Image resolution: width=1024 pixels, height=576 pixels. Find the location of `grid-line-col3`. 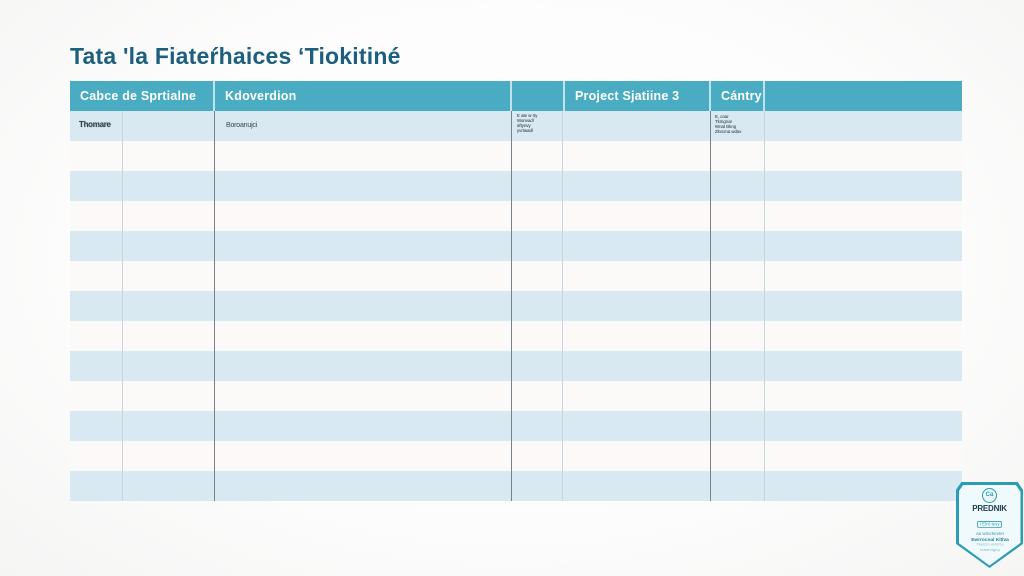

grid-line-col3 is located at coordinates (562, 306).